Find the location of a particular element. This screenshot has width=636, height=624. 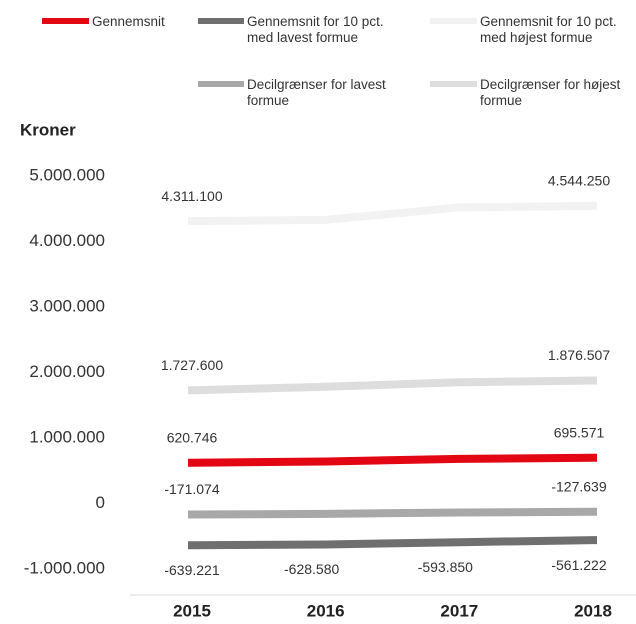

legend-label: Decilgrænser for lavest formue is located at coordinates (316, 92).